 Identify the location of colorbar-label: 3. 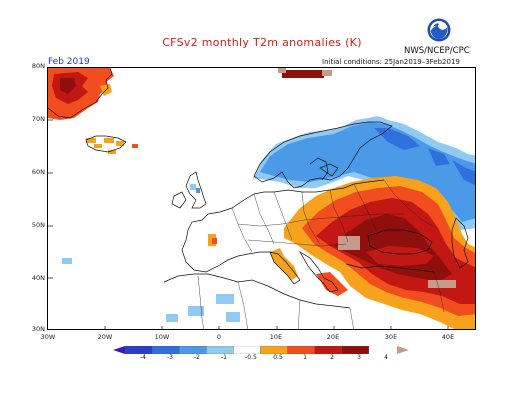
(359, 357).